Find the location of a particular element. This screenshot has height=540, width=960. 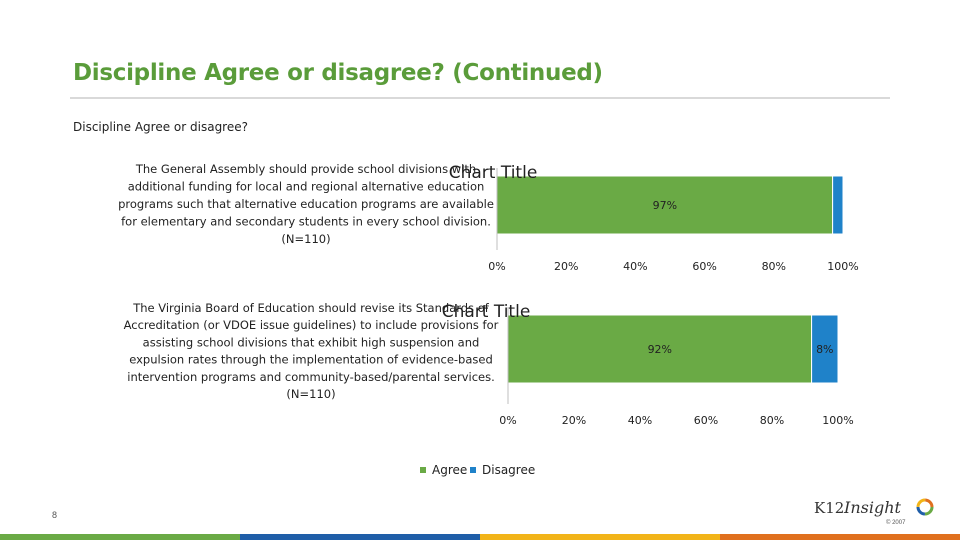

footer-color-bar is located at coordinates (480, 537).